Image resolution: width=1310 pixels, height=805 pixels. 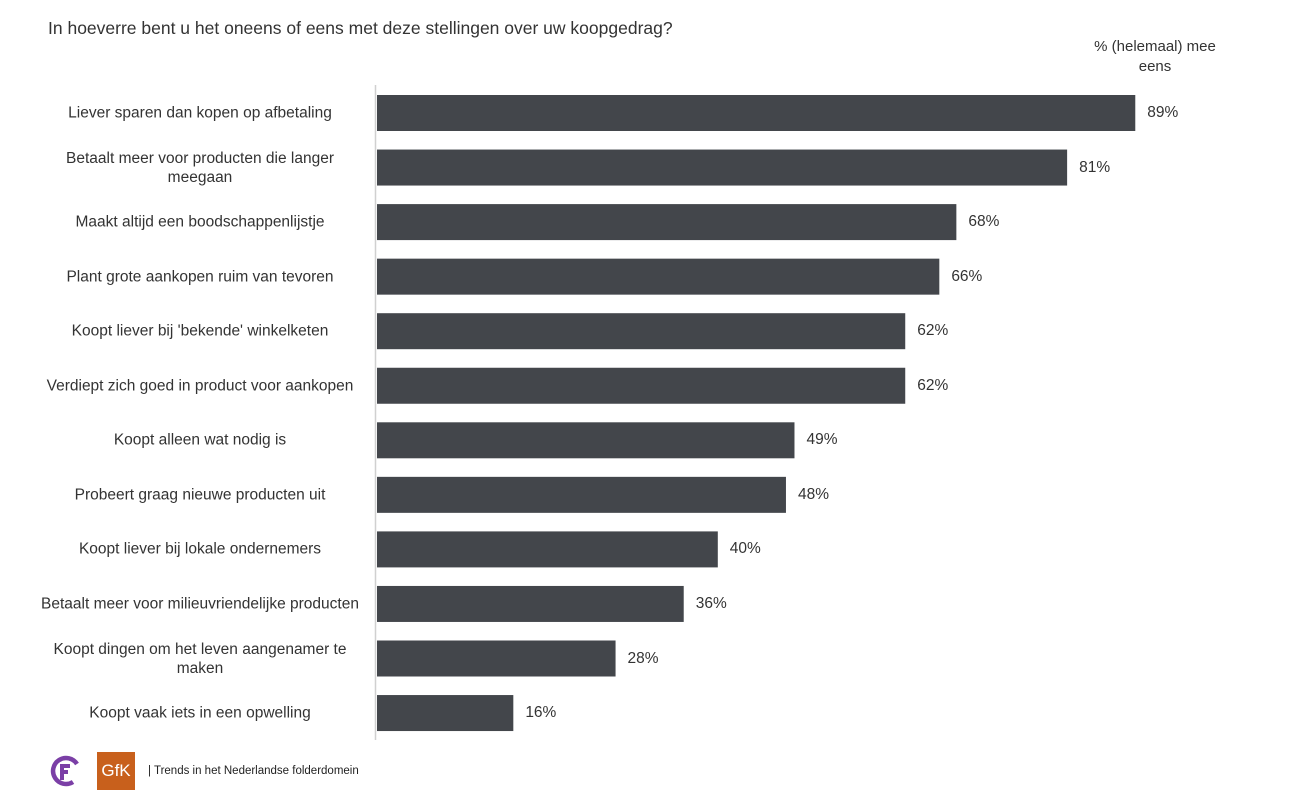 What do you see at coordinates (200, 549) in the screenshot?
I see `category-label: Koopt liever bij lokale ondernemers` at bounding box center [200, 549].